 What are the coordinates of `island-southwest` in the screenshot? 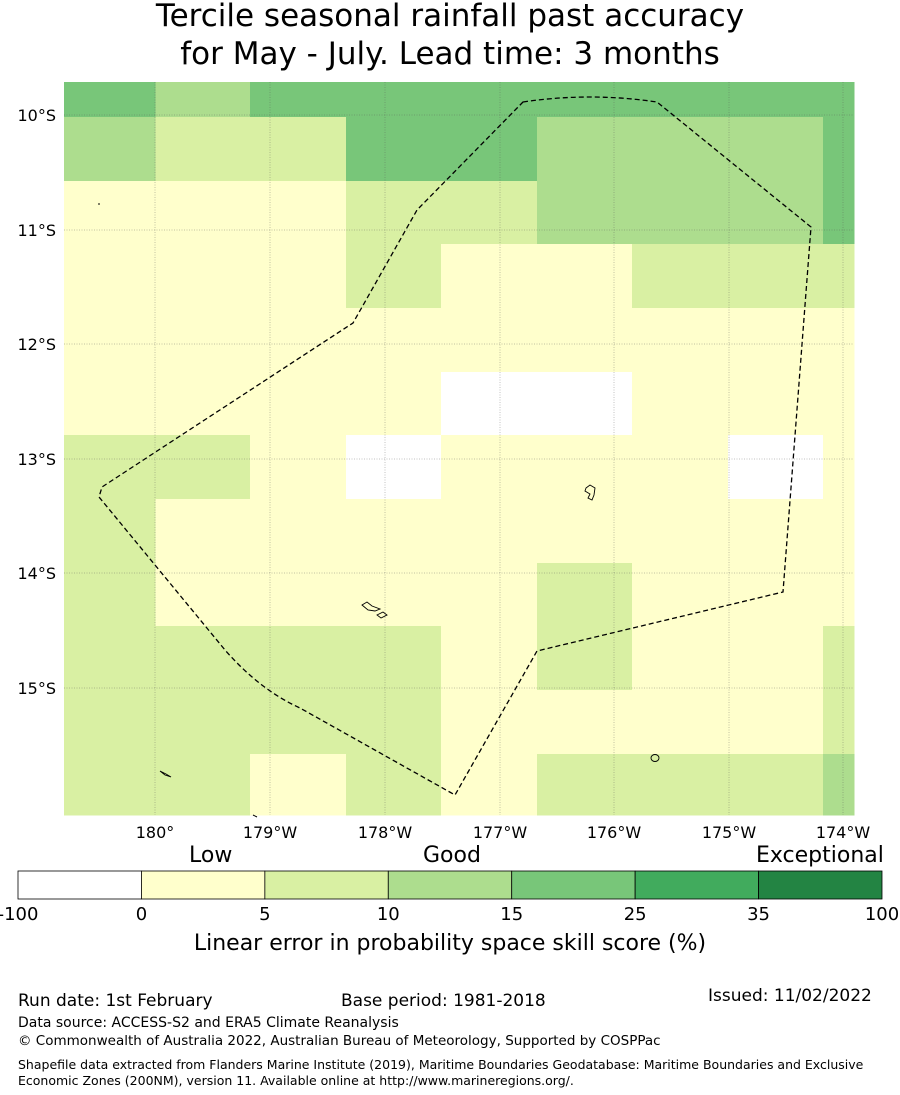 It's located at (165, 774).